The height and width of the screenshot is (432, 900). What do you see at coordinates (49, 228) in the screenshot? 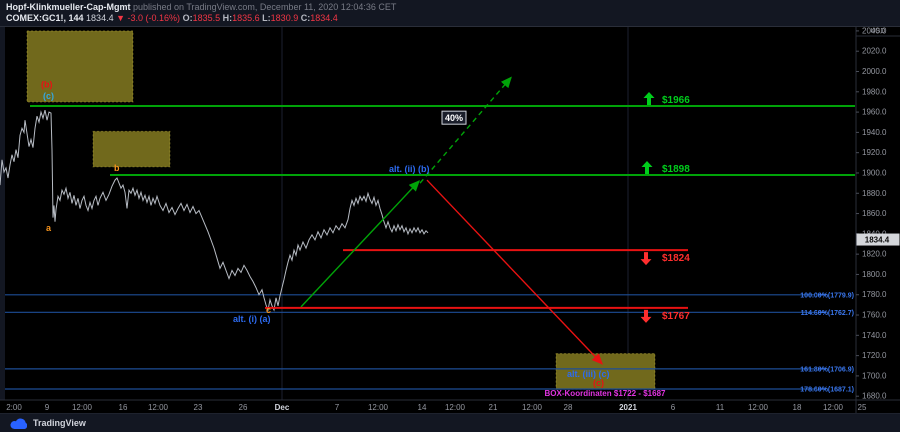
I see `annotation-a: a` at bounding box center [49, 228].